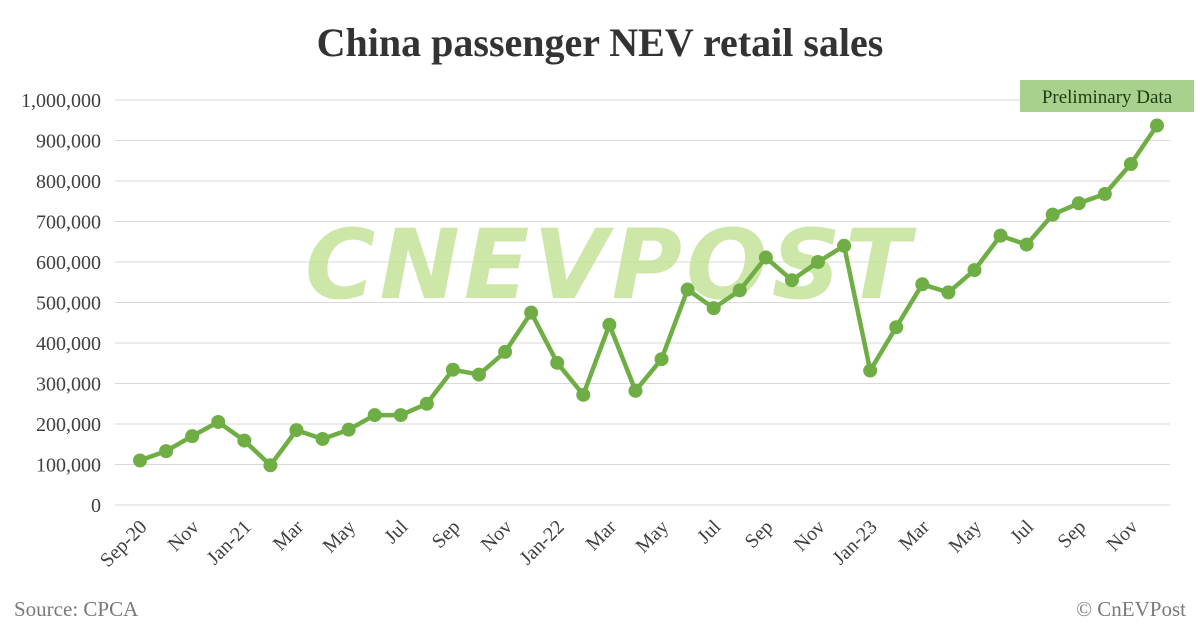 The width and height of the screenshot is (1200, 628). What do you see at coordinates (68, 263) in the screenshot?
I see `y-tick-label: 600,000` at bounding box center [68, 263].